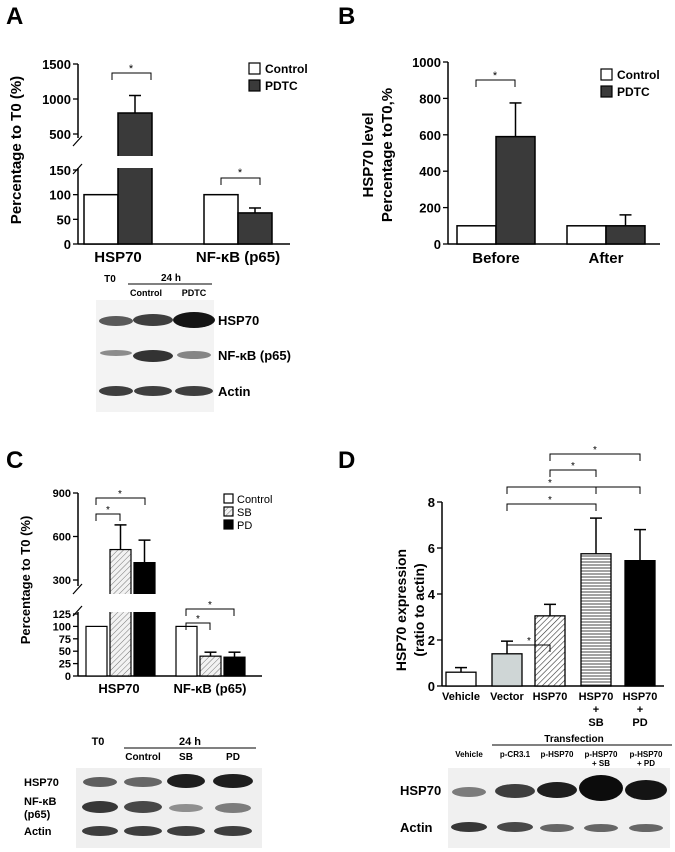 This screenshot has width=675, height=852. Describe the element at coordinates (77, 600) in the screenshot. I see `panel-c-axis-break` at that location.